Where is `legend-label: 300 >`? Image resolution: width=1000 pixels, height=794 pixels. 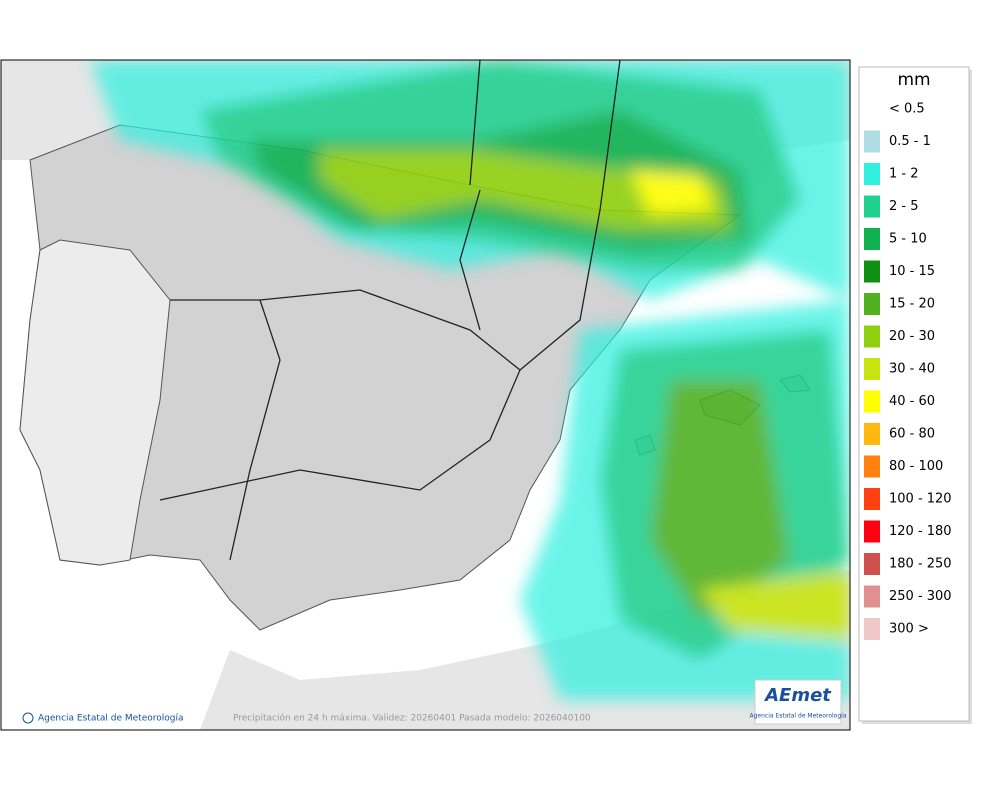 legend-label: 300 > is located at coordinates (909, 629).